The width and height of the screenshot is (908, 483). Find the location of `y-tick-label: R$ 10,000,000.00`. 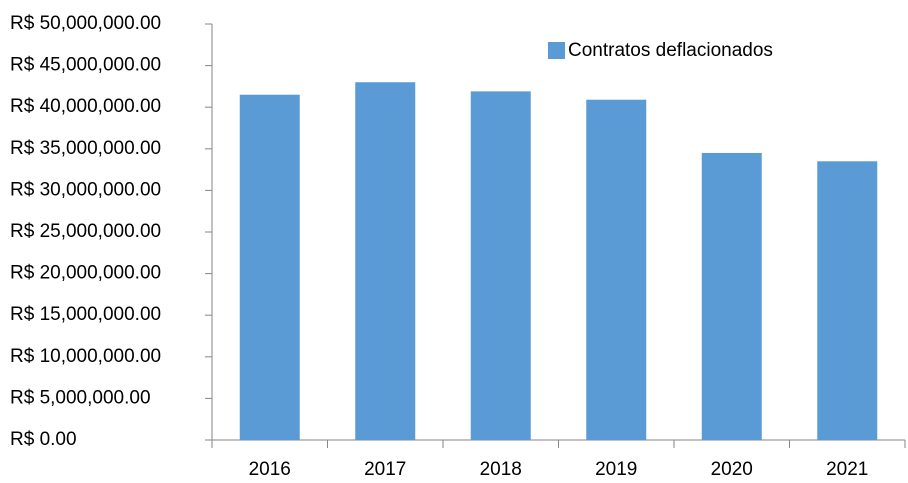

y-tick-label: R$ 10,000,000.00 is located at coordinates (85, 356).